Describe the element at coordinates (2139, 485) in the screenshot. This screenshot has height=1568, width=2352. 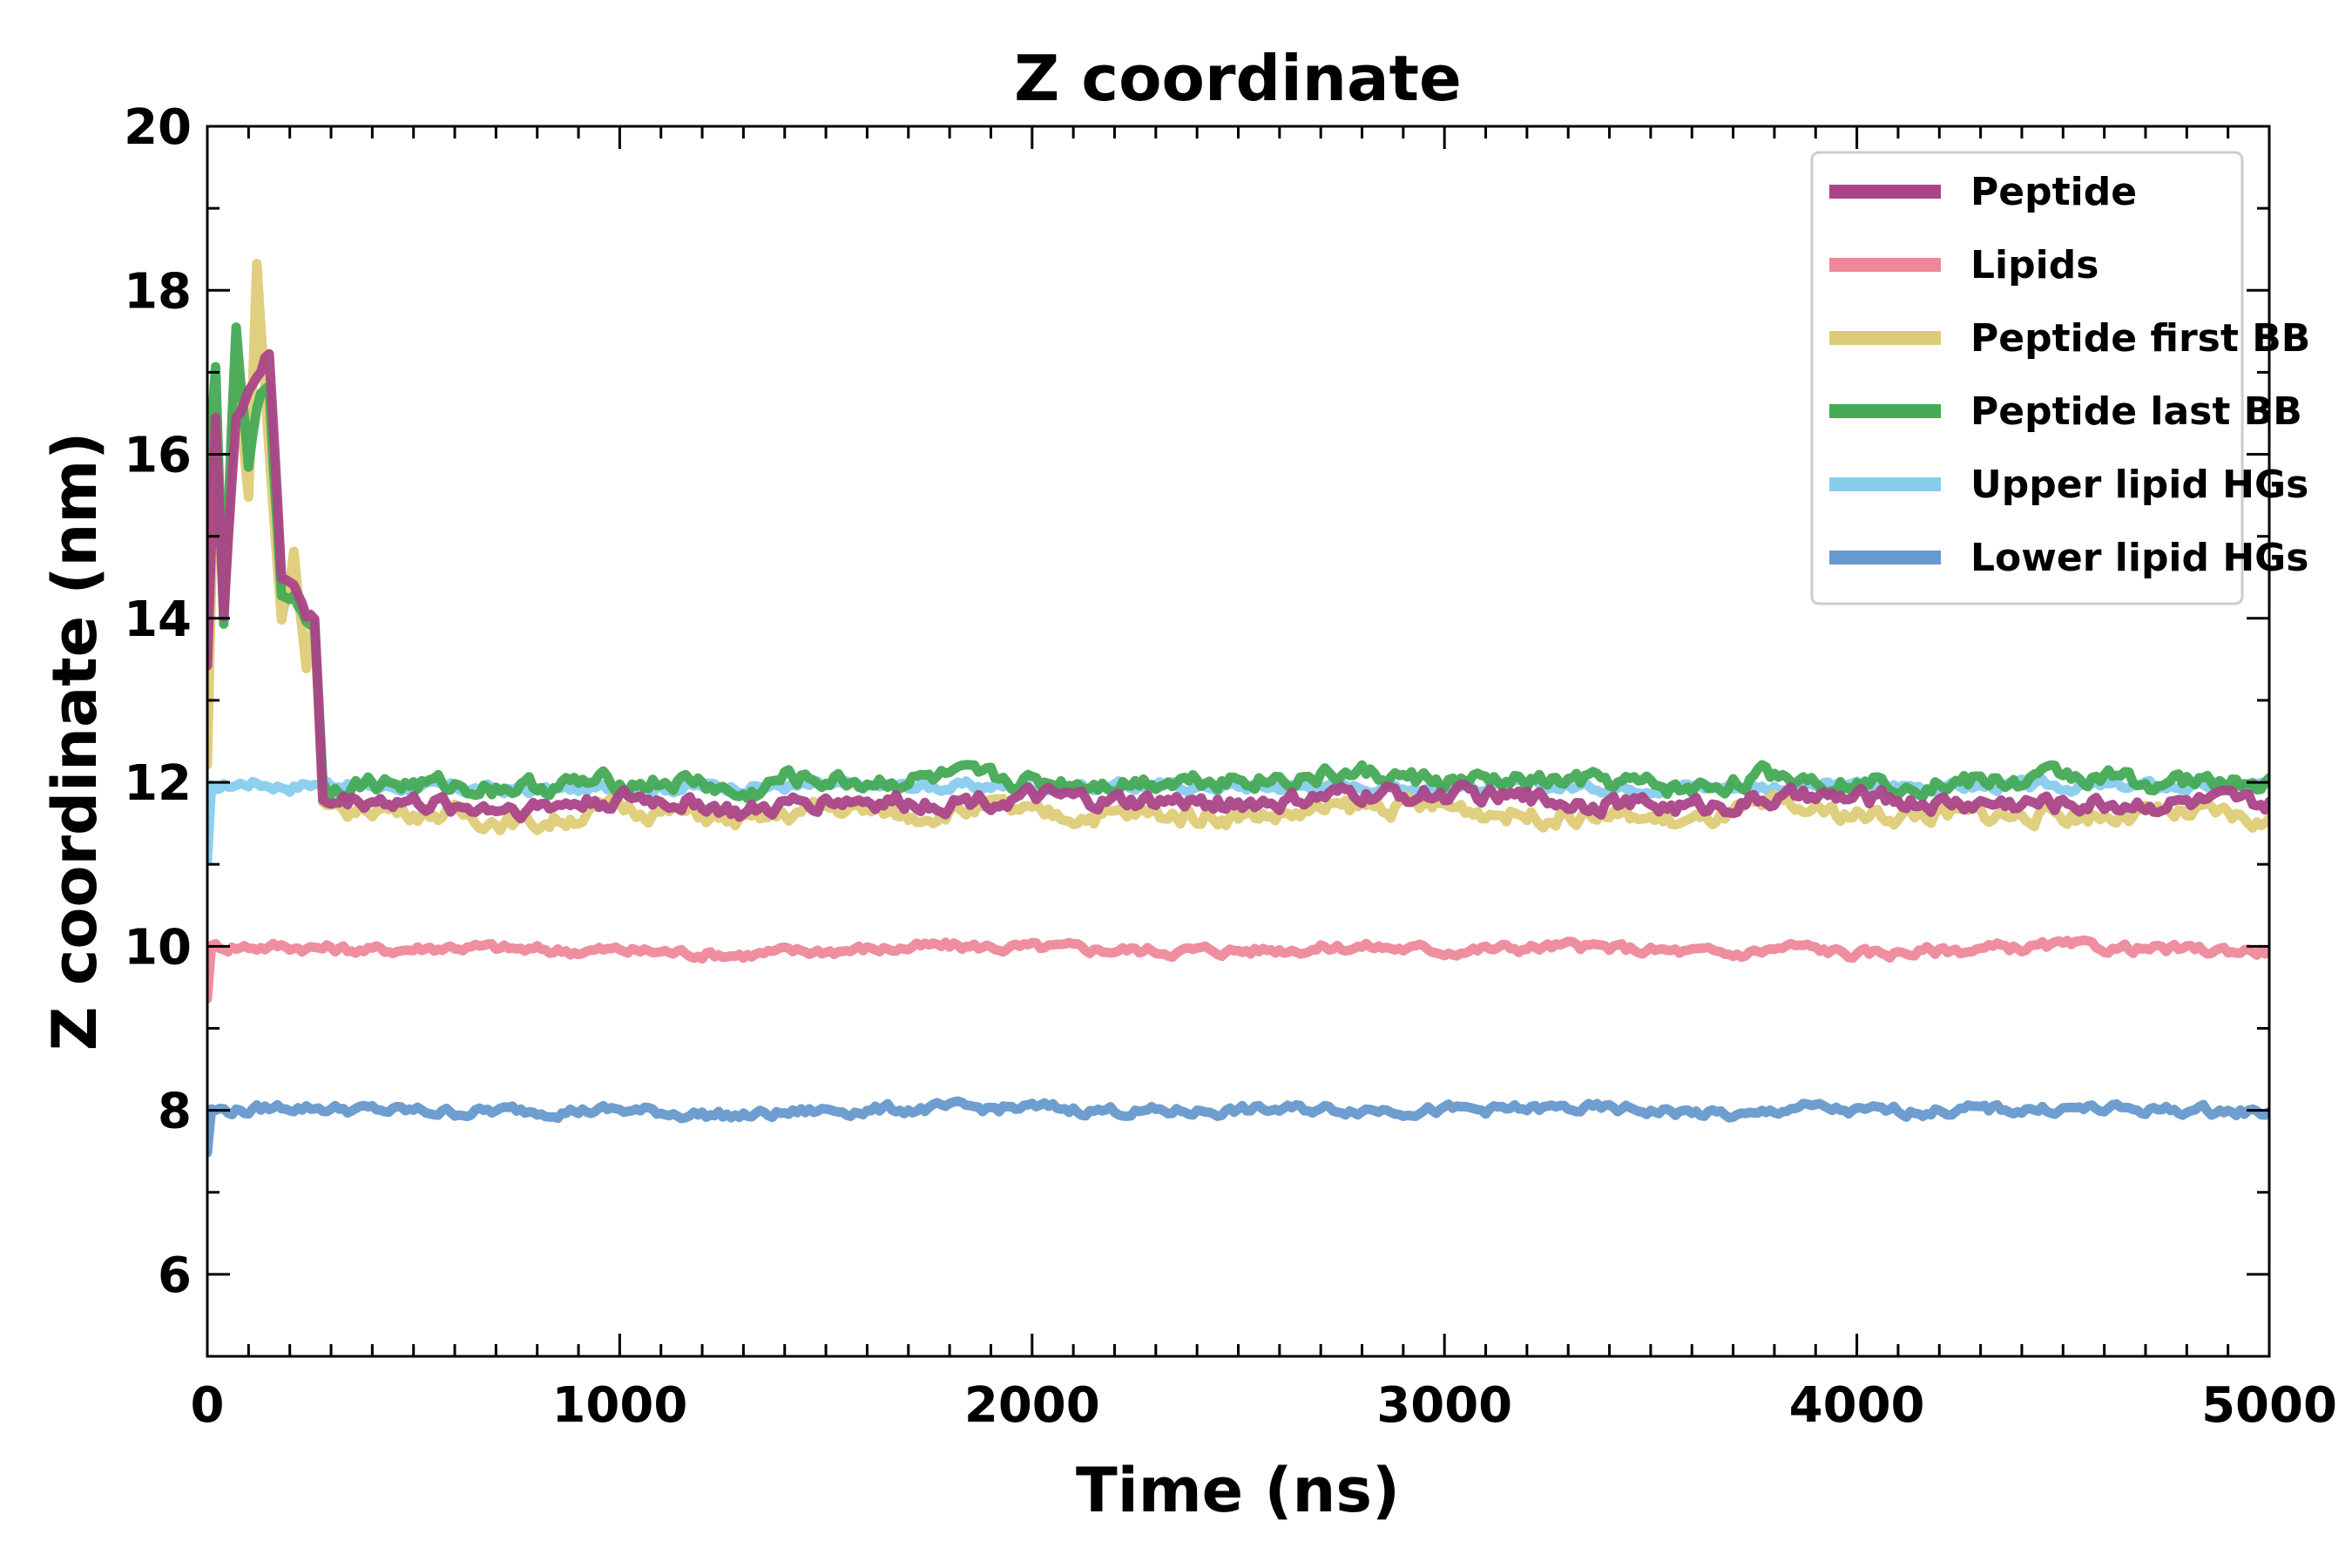
I see `legend-label: Upper lipid HGs` at that location.